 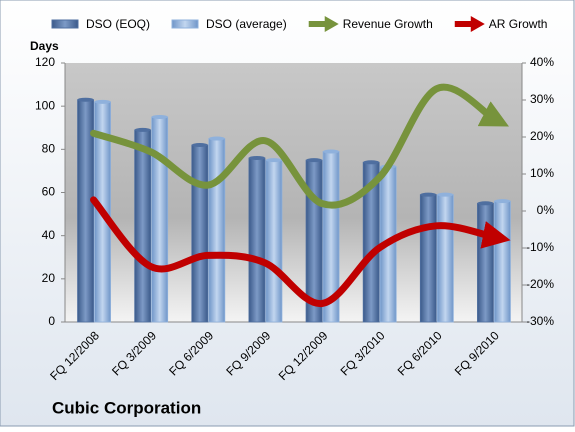 What do you see at coordinates (388, 24) in the screenshot?
I see `legend-label: Revenue Growth` at bounding box center [388, 24].